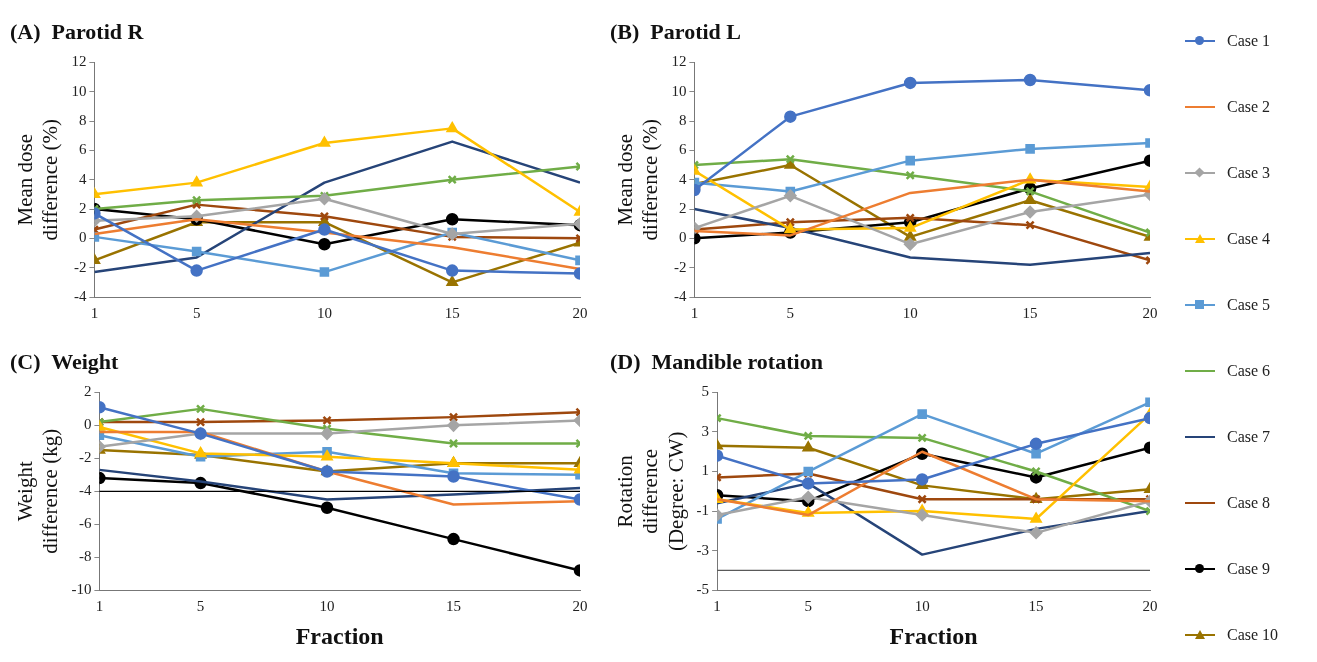  Describe the element at coordinates (1253, 635) in the screenshot. I see `legend-label: Case 10` at that location.